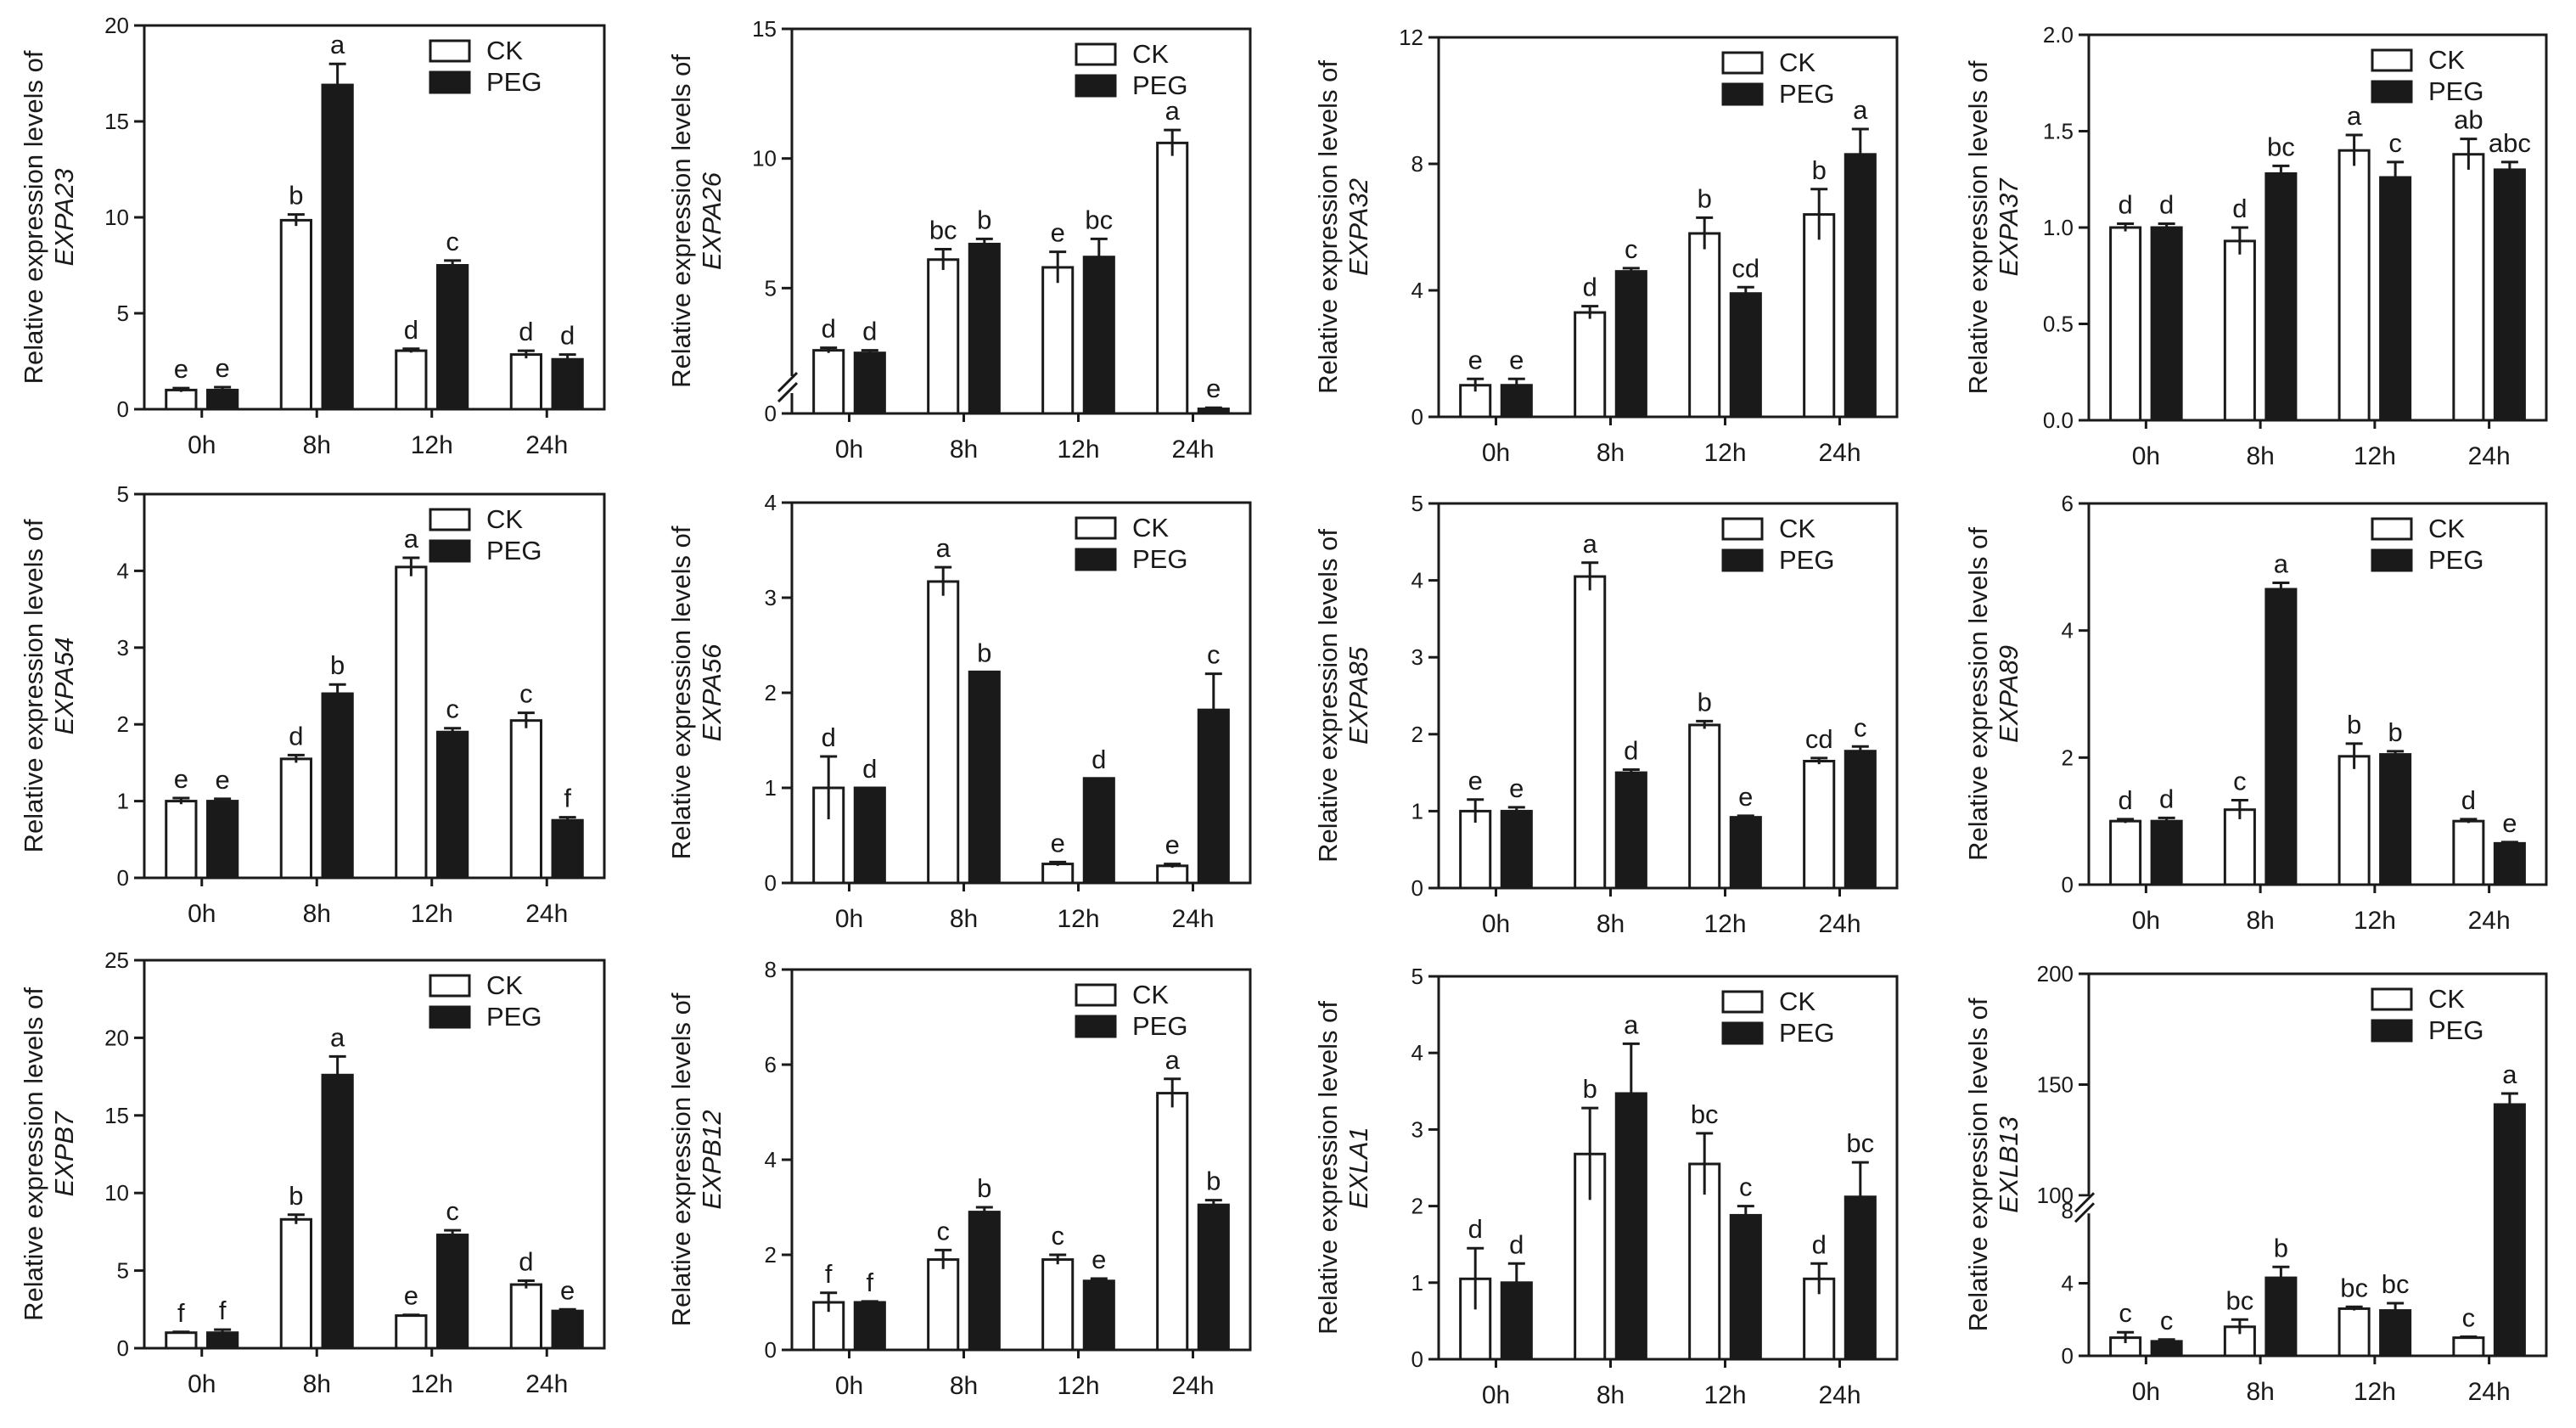 The image size is (2576, 1428). What do you see at coordinates (49, 686) in the screenshot?
I see `y-axis-label: Relative expression levels ofEXPA54` at bounding box center [49, 686].